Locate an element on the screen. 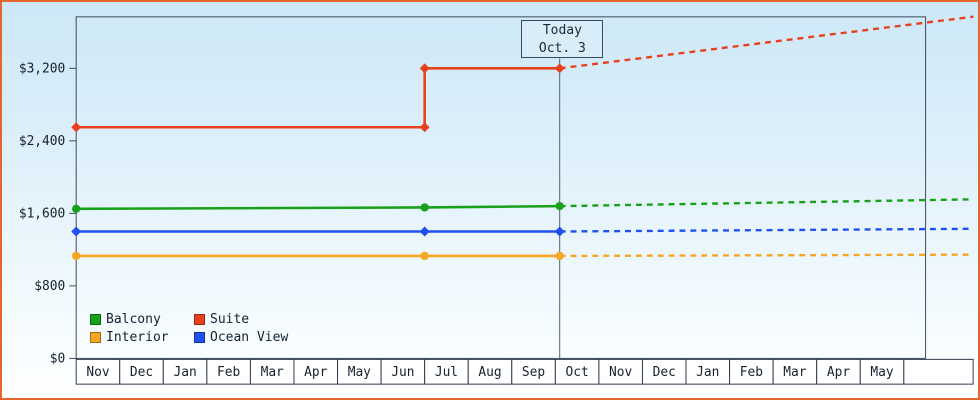 The image size is (980, 400). legend-item-balcony: Balcony is located at coordinates (137, 319).